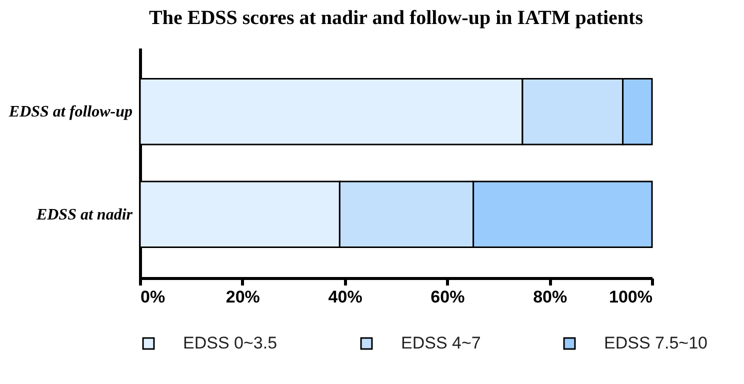 This screenshot has width=744, height=384. What do you see at coordinates (70, 112) in the screenshot?
I see `y-tick-label: EDSS at follow-up` at bounding box center [70, 112].